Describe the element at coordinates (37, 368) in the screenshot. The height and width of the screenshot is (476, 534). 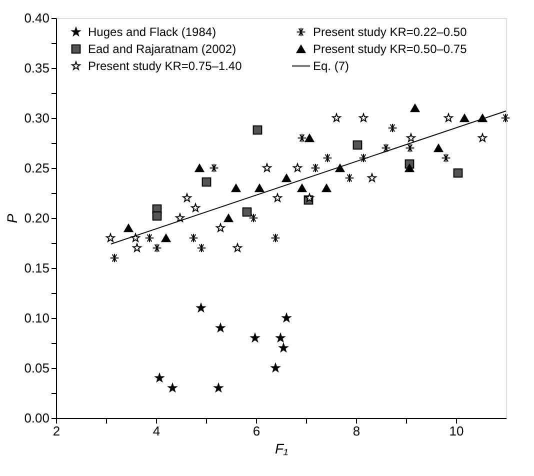
I see `y-tick-label: 0.05` at that location.